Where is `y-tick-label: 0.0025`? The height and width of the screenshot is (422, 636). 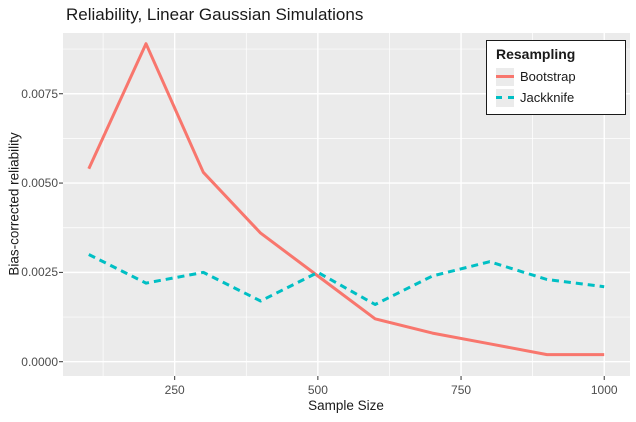 y-tick-label: 0.0025 is located at coordinates (39, 272).